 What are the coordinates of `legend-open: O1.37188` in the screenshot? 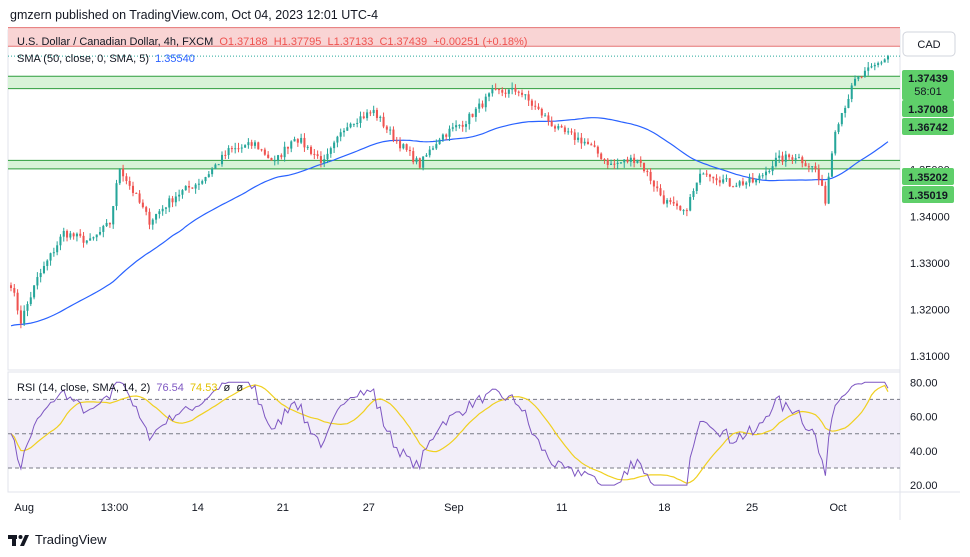 It's located at (243, 42).